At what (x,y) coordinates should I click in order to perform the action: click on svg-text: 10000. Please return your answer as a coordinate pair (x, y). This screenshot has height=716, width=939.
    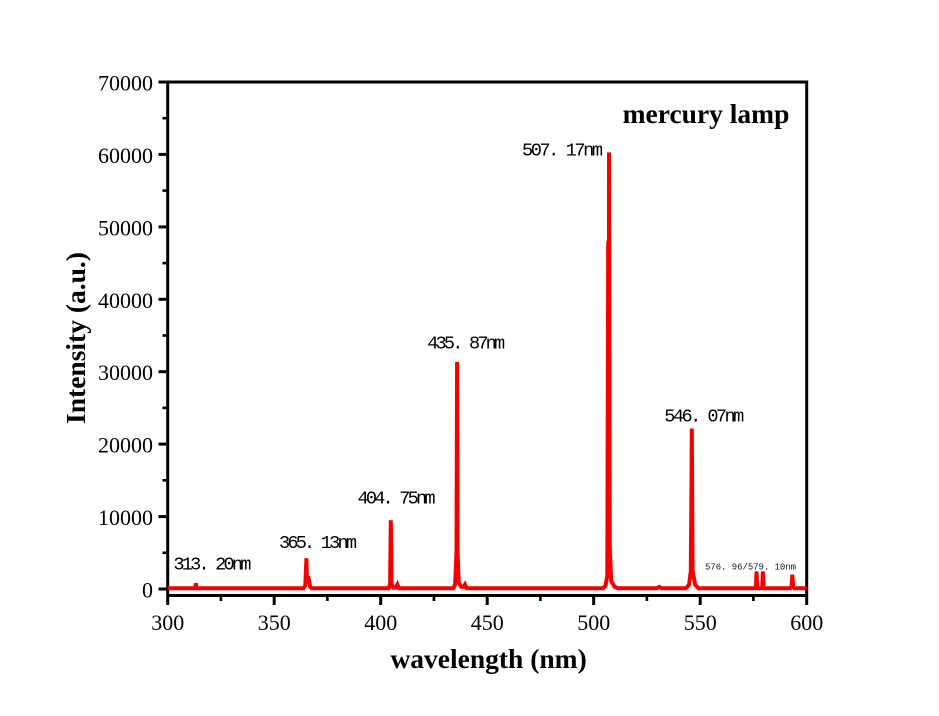
    Looking at the image, I should click on (125, 517).